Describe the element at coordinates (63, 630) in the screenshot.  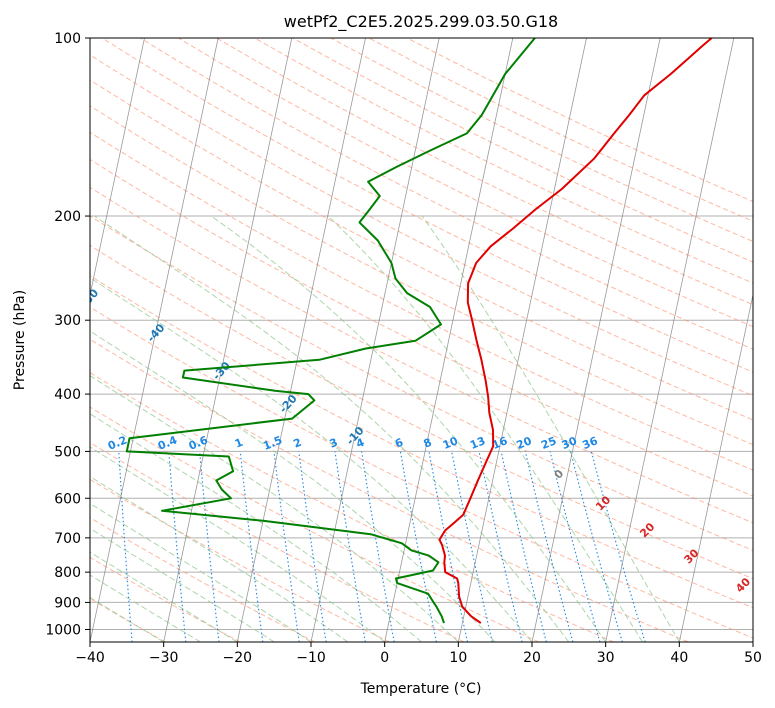
I see `y-tick-label: 1000` at that location.